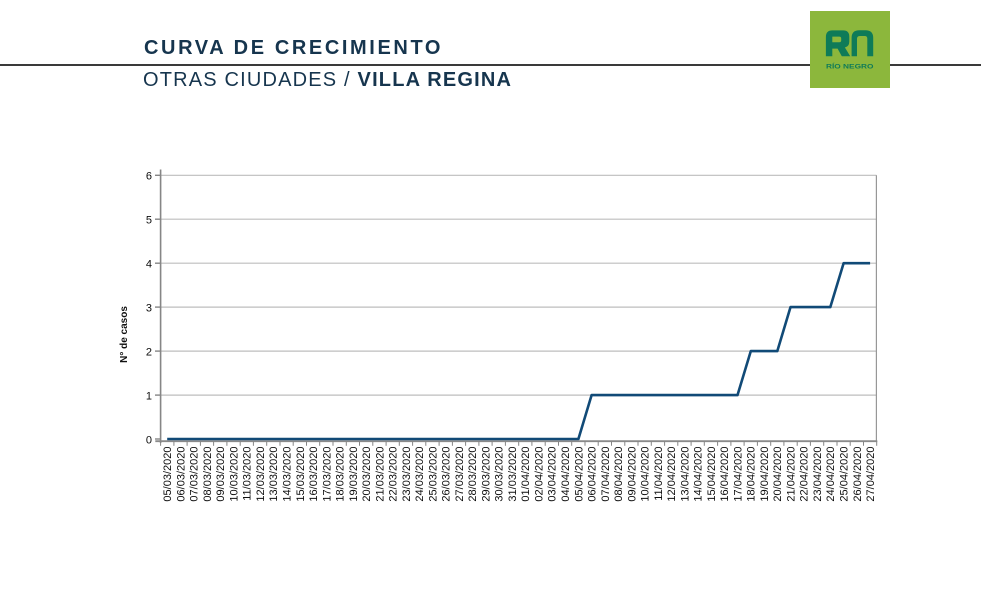 Image resolution: width=981 pixels, height=589 pixels. Describe the element at coordinates (181, 474) in the screenshot. I see `svg-text: 06/03/2020` at that location.